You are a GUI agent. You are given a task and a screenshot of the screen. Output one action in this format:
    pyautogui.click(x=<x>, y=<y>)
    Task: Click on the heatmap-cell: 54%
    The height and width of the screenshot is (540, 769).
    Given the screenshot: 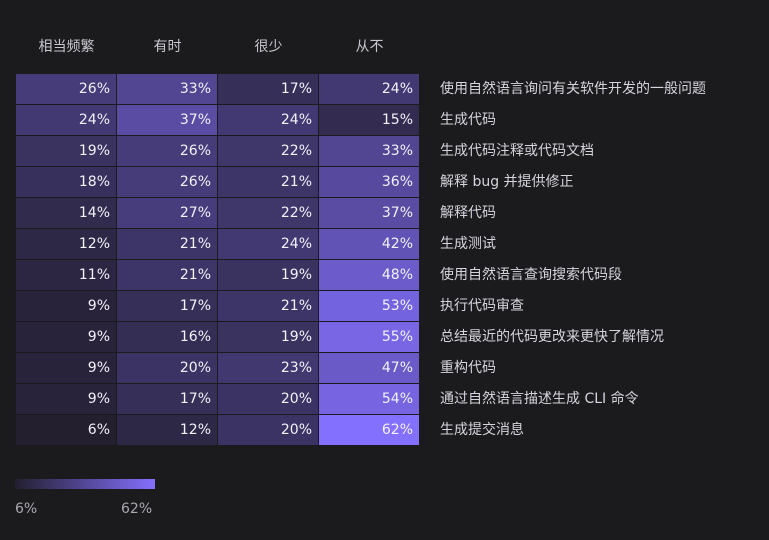 What is the action you would take?
    pyautogui.click(x=369, y=399)
    